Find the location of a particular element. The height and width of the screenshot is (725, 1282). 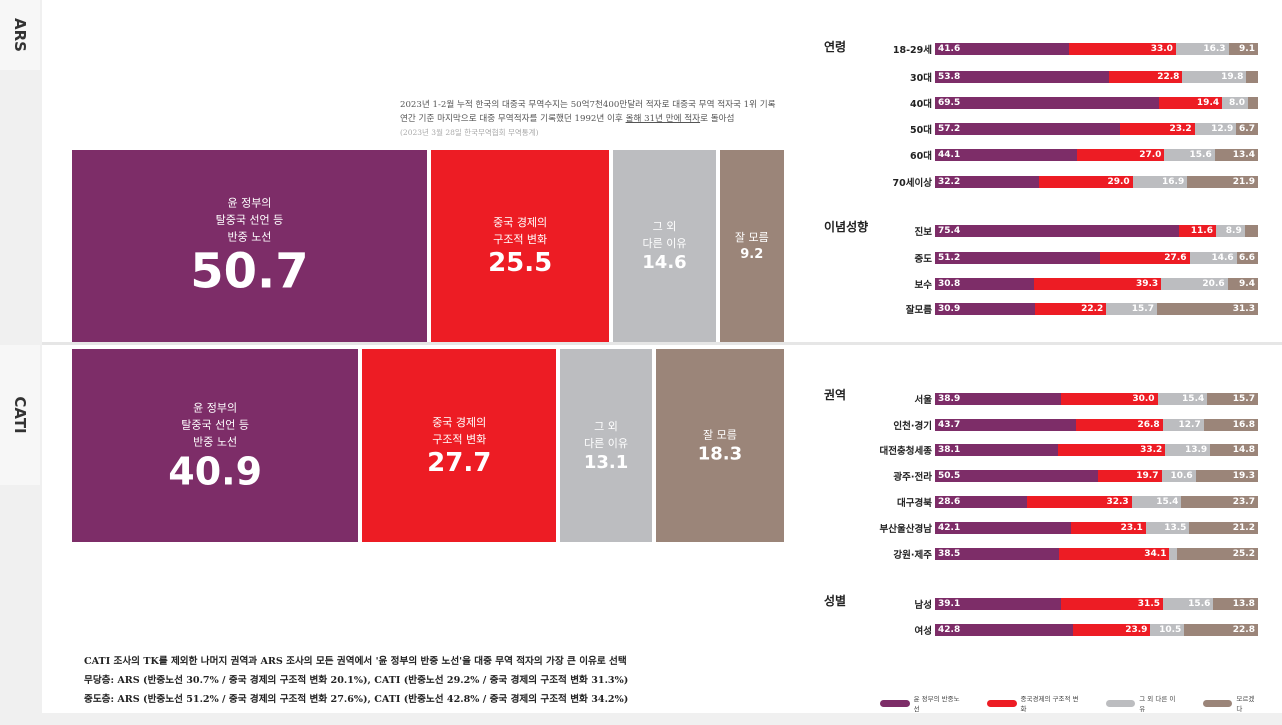

row-seg: 15.7 is located at coordinates (1131, 309).